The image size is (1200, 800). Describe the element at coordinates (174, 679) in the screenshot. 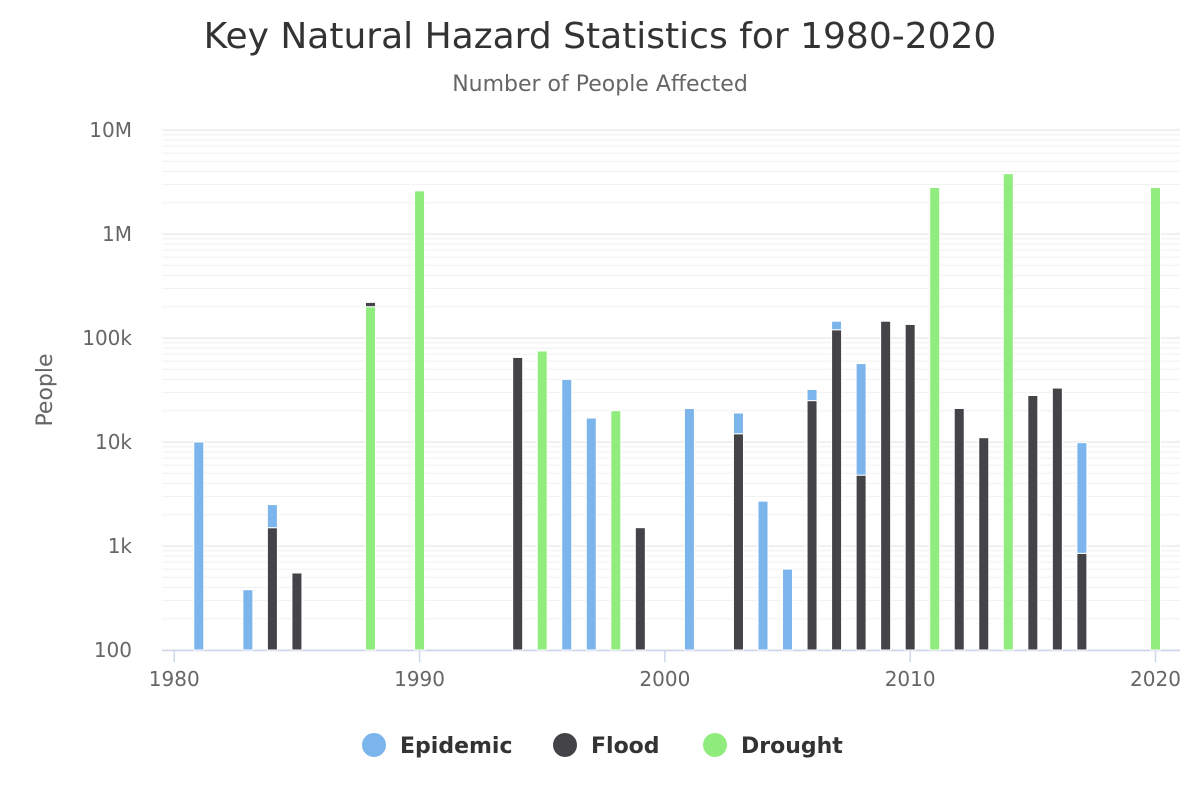

I see `x-tick-label: 1980` at that location.